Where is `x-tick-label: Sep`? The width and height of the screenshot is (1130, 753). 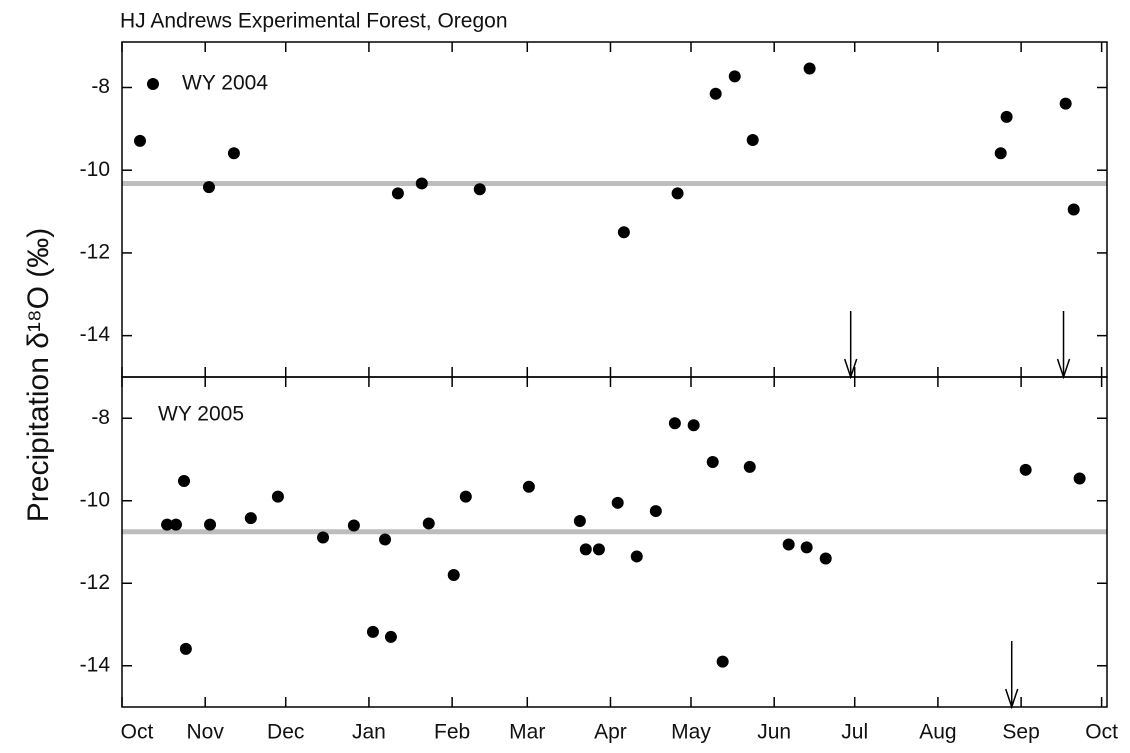
x-tick-label: Sep is located at coordinates (1020, 732).